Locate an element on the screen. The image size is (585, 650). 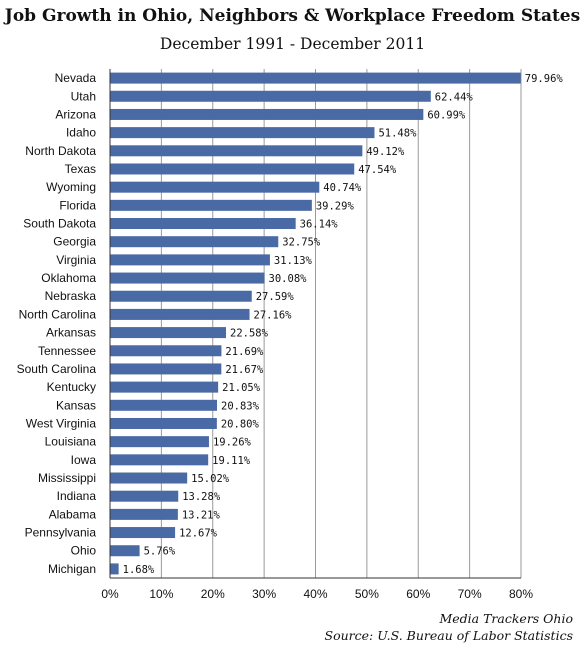
value-label: 30.08% is located at coordinates (288, 279).